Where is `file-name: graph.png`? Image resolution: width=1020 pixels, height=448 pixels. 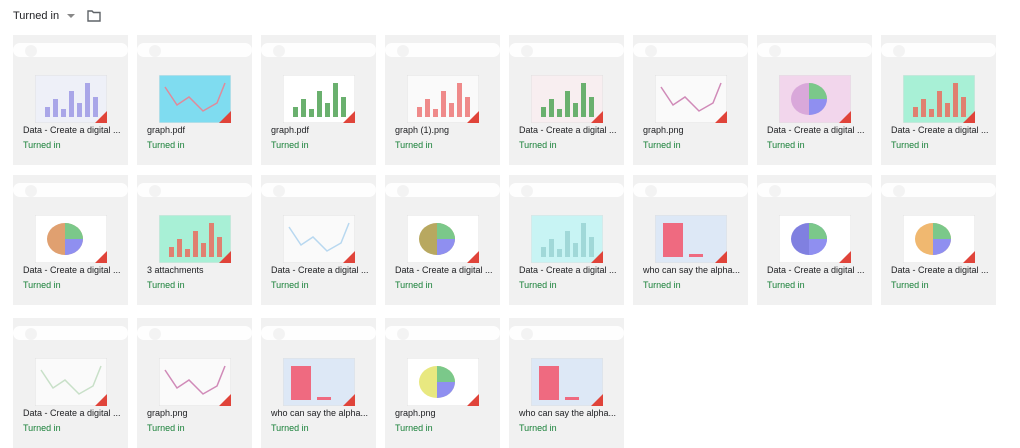 file-name: graph.png is located at coordinates (415, 413).